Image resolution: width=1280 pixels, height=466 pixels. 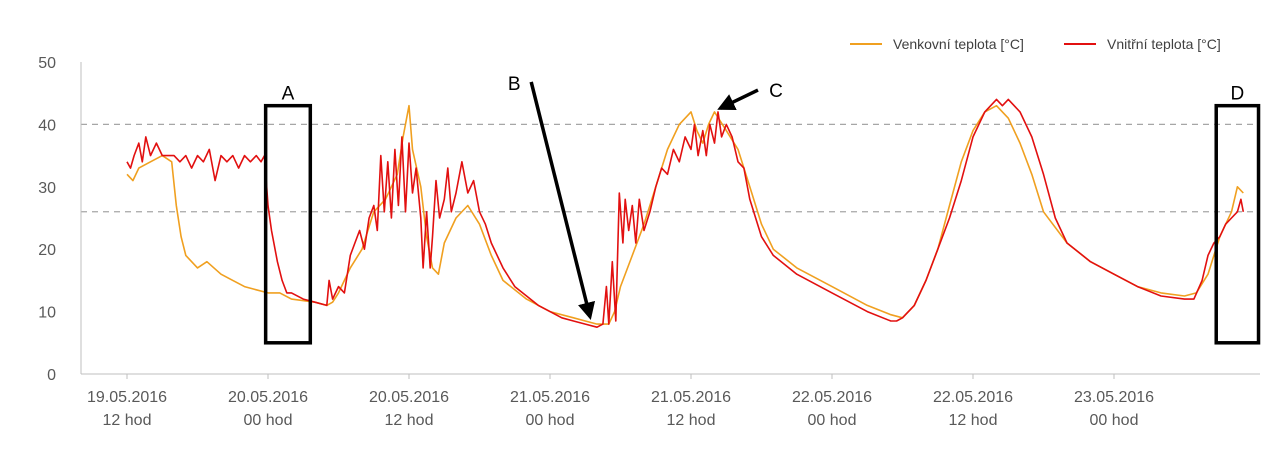 I want to click on y-tick-label: 30, so click(x=47, y=188).